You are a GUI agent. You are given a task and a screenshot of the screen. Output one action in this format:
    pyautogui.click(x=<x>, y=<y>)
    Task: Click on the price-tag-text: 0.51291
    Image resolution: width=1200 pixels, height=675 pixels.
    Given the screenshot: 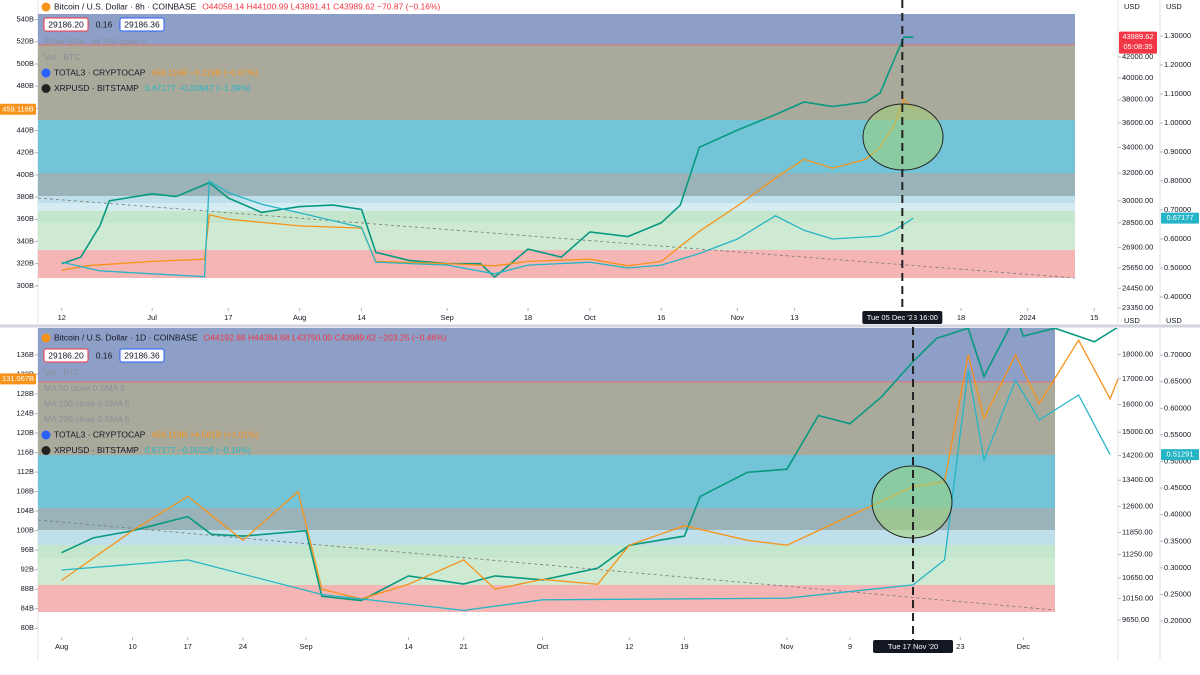 What is the action you would take?
    pyautogui.click(x=1179, y=454)
    